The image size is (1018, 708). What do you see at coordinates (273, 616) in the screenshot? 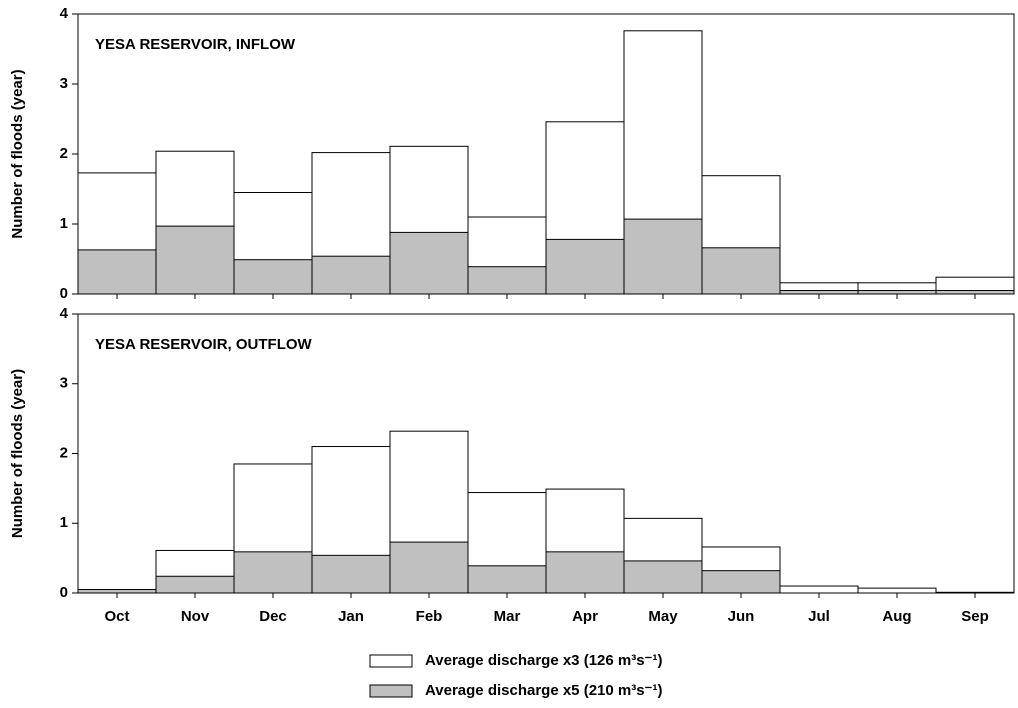
I see `x-tick-label: Dec` at bounding box center [273, 616].